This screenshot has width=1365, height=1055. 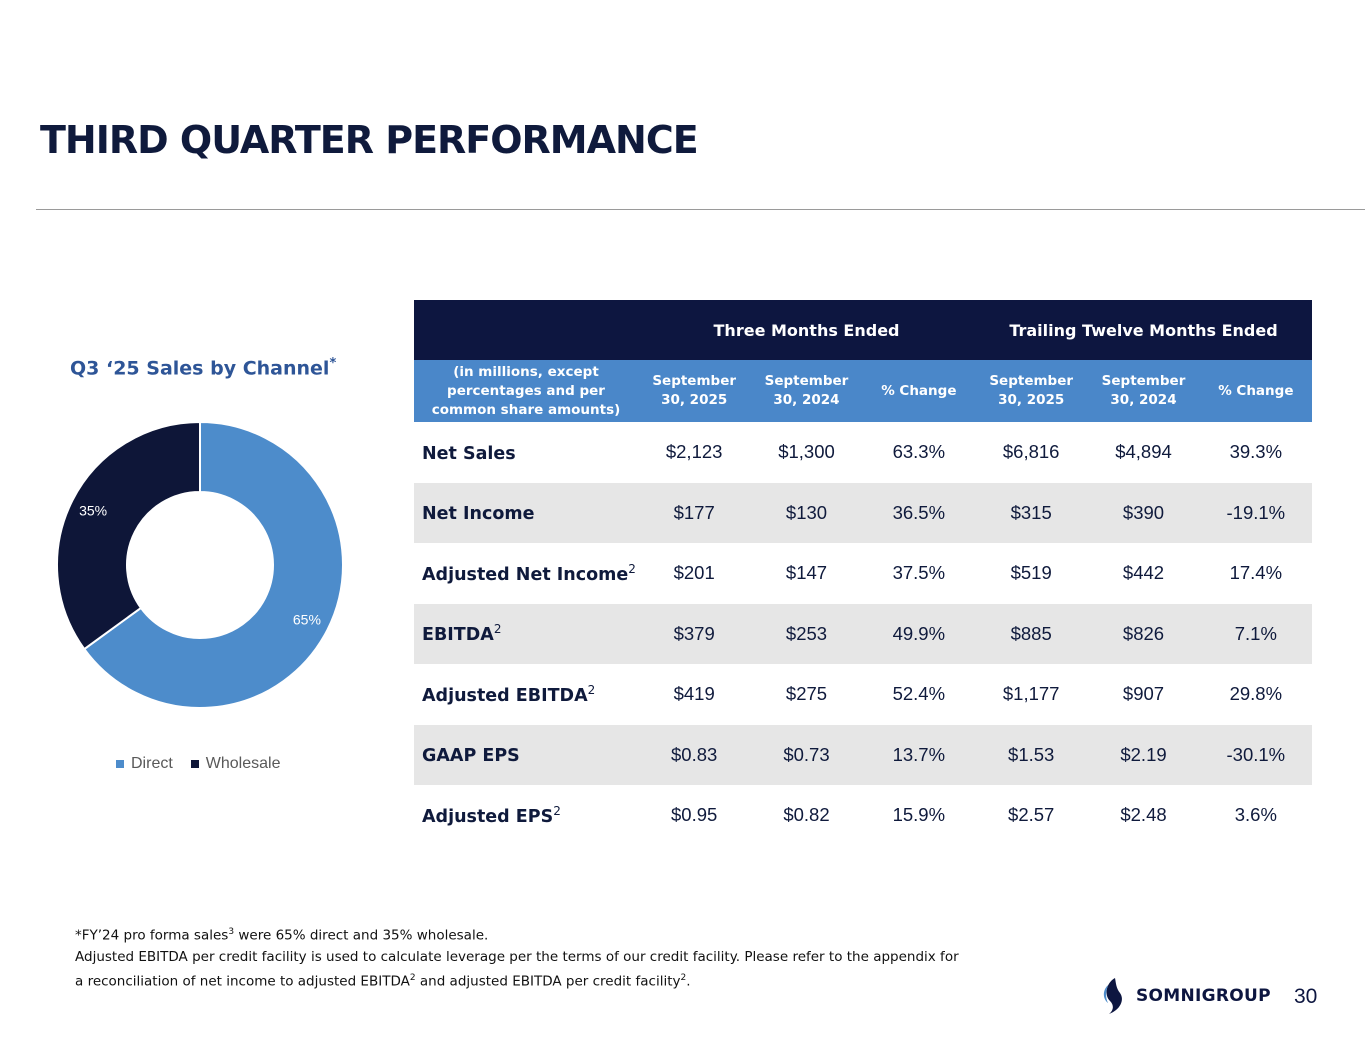 I want to click on metric-label: Adjusted EBITDA2, so click(x=526, y=694).